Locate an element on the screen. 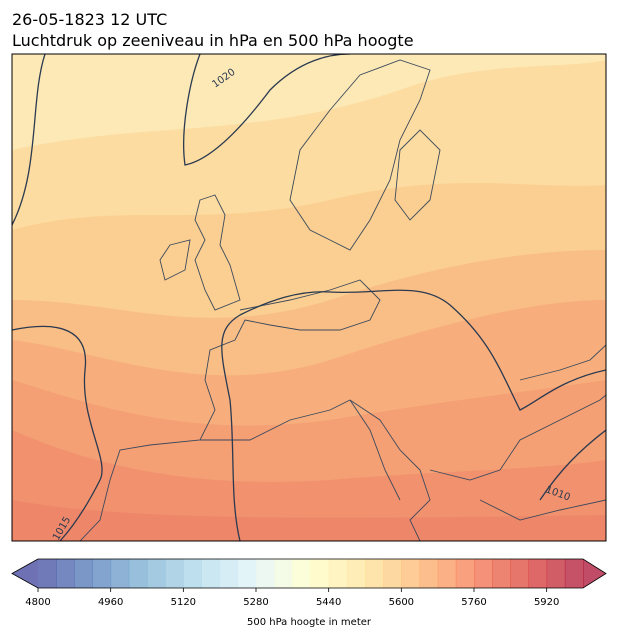  colorbar-tick-label: 4800 is located at coordinates (37, 602).